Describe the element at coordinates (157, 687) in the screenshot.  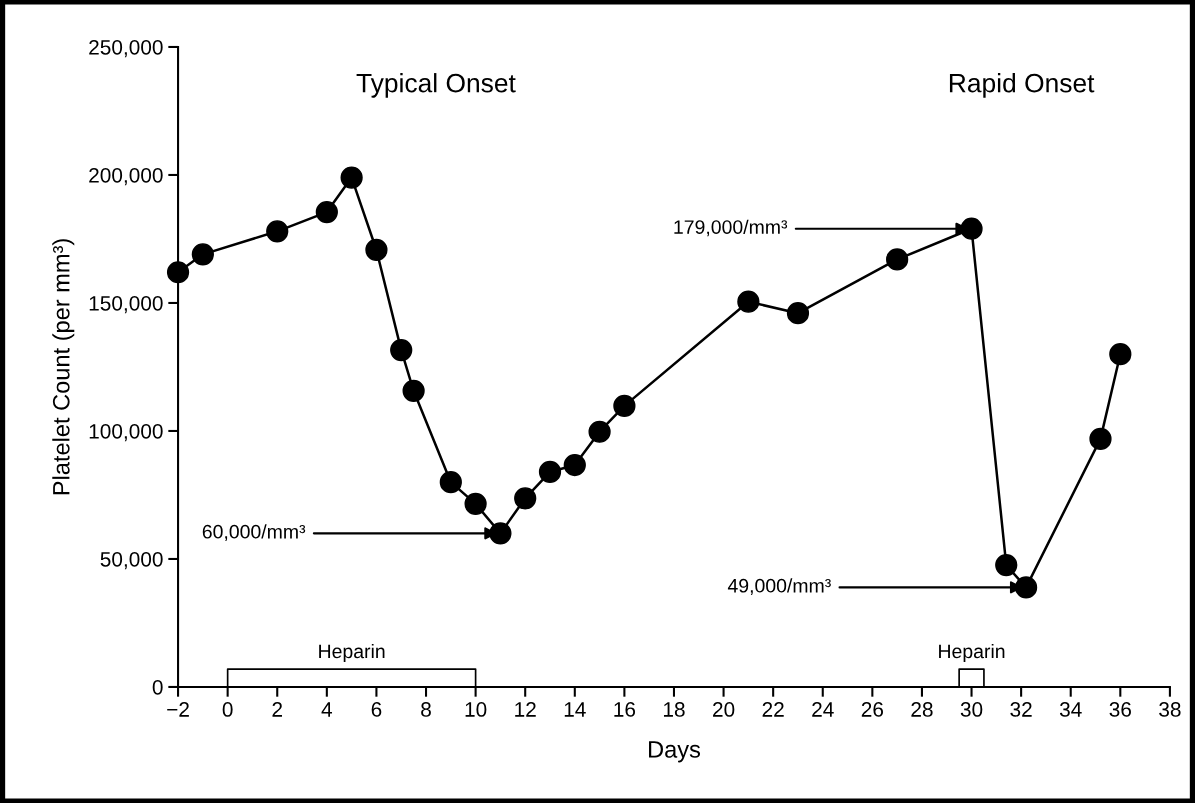
I see `y-tick-label: 0` at that location.